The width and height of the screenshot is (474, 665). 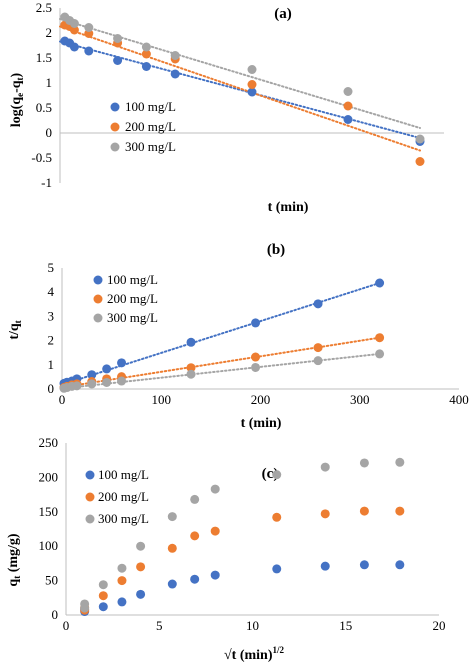 I want to click on panel-b-y-tick-5: 5, so click(x=51, y=267).